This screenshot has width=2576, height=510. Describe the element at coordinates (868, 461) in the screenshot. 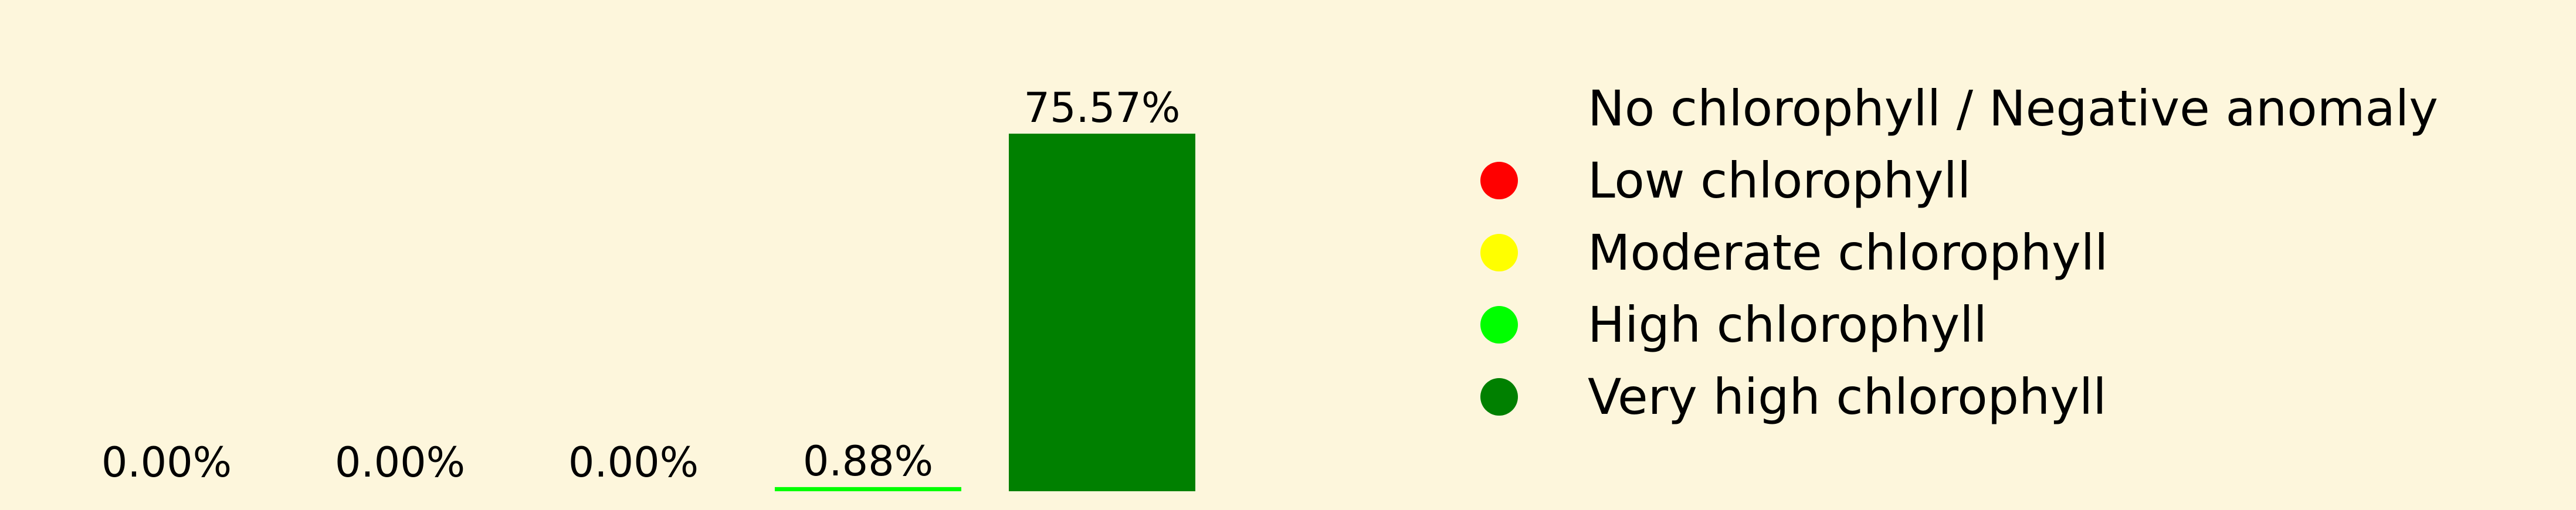

I see `bar-label-high-chlorophyll: 0.88%` at that location.